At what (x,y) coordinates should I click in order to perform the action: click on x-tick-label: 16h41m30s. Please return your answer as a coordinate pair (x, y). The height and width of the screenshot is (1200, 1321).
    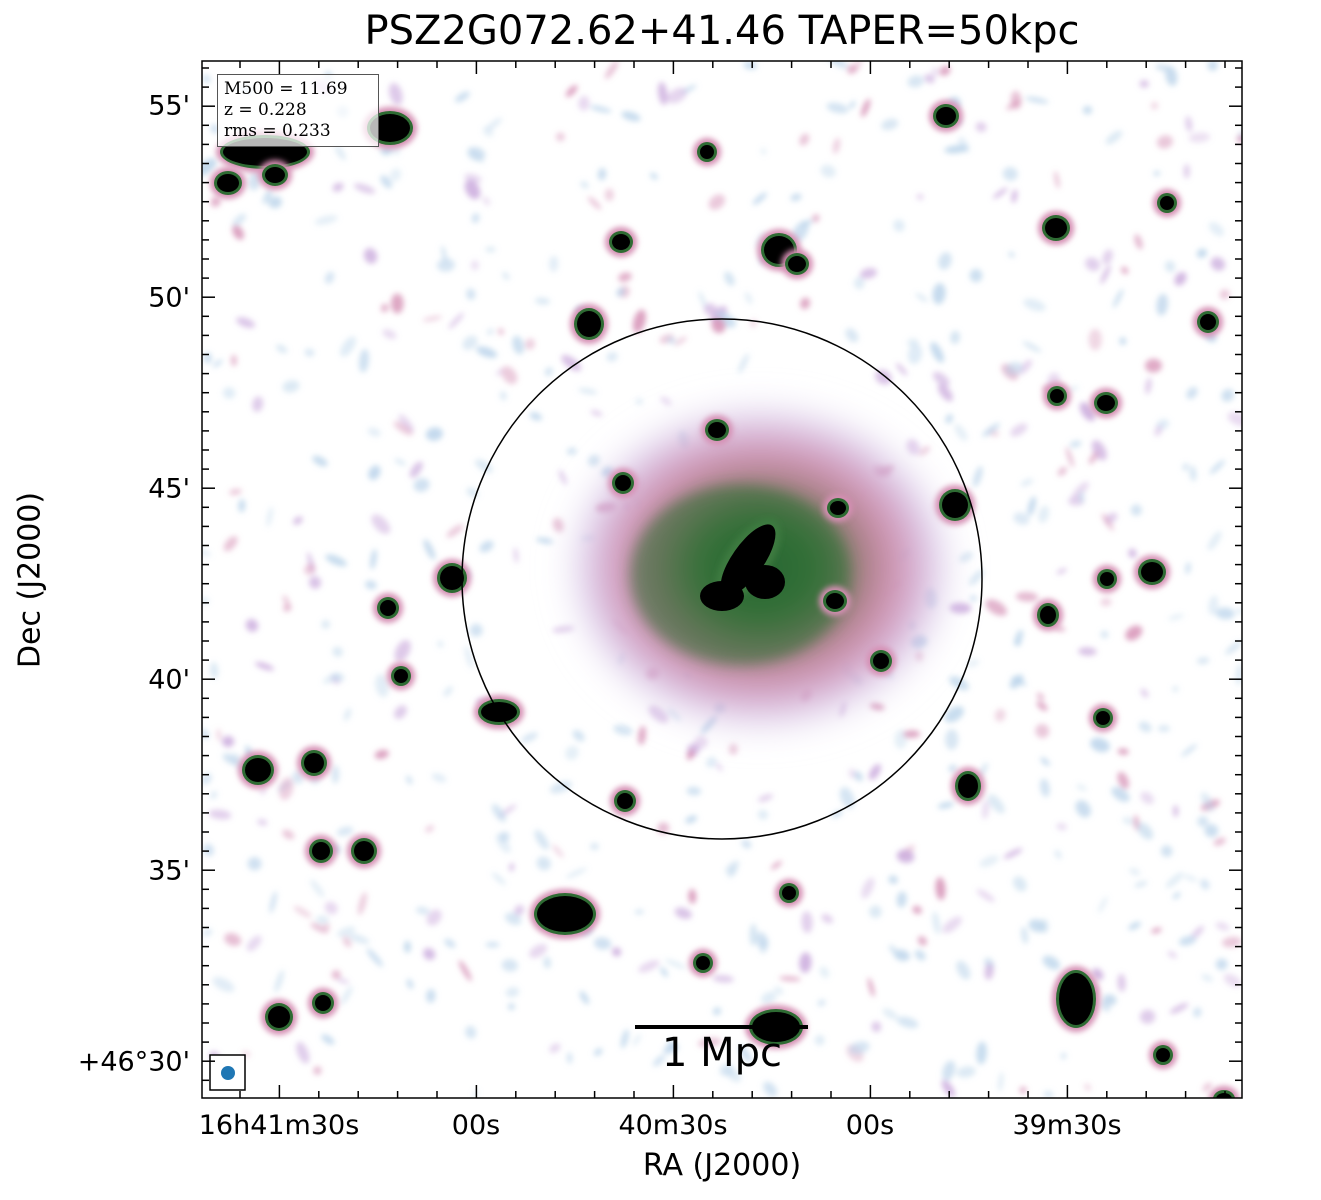
    Looking at the image, I should click on (279, 1125).